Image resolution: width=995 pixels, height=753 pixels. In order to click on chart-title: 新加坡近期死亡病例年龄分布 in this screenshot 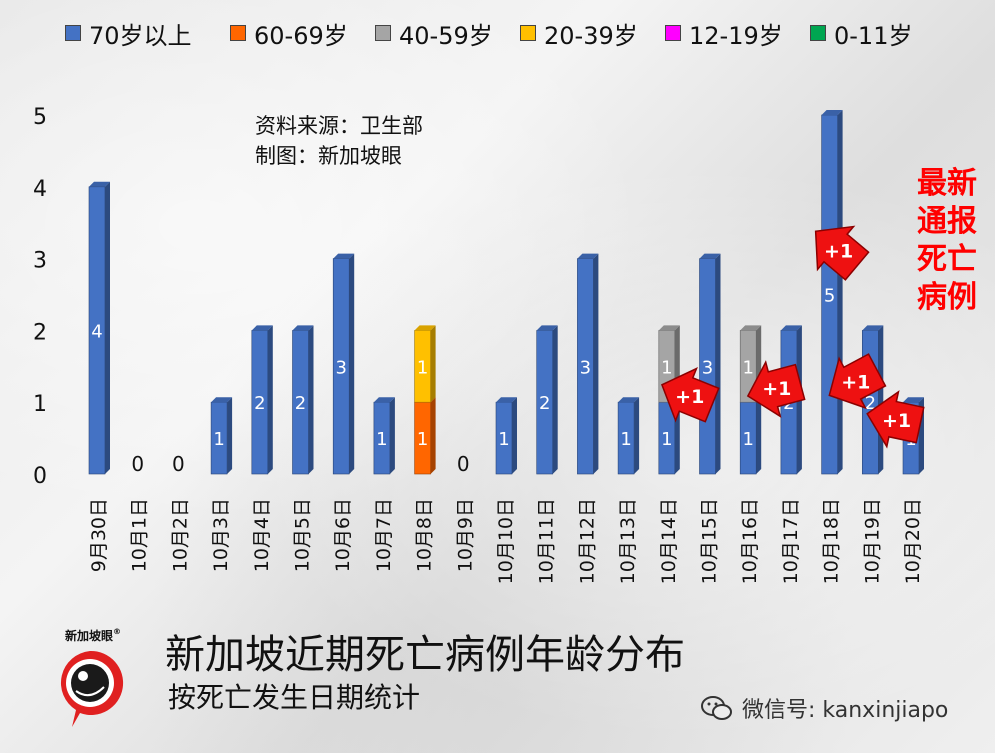, I will do `click(425, 655)`.